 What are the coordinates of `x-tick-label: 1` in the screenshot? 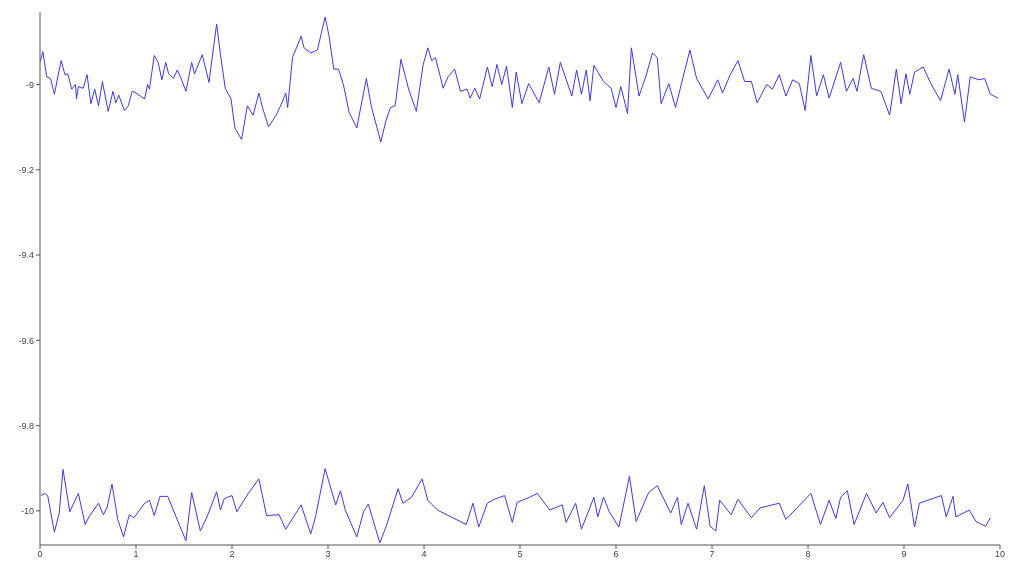 It's located at (136, 554).